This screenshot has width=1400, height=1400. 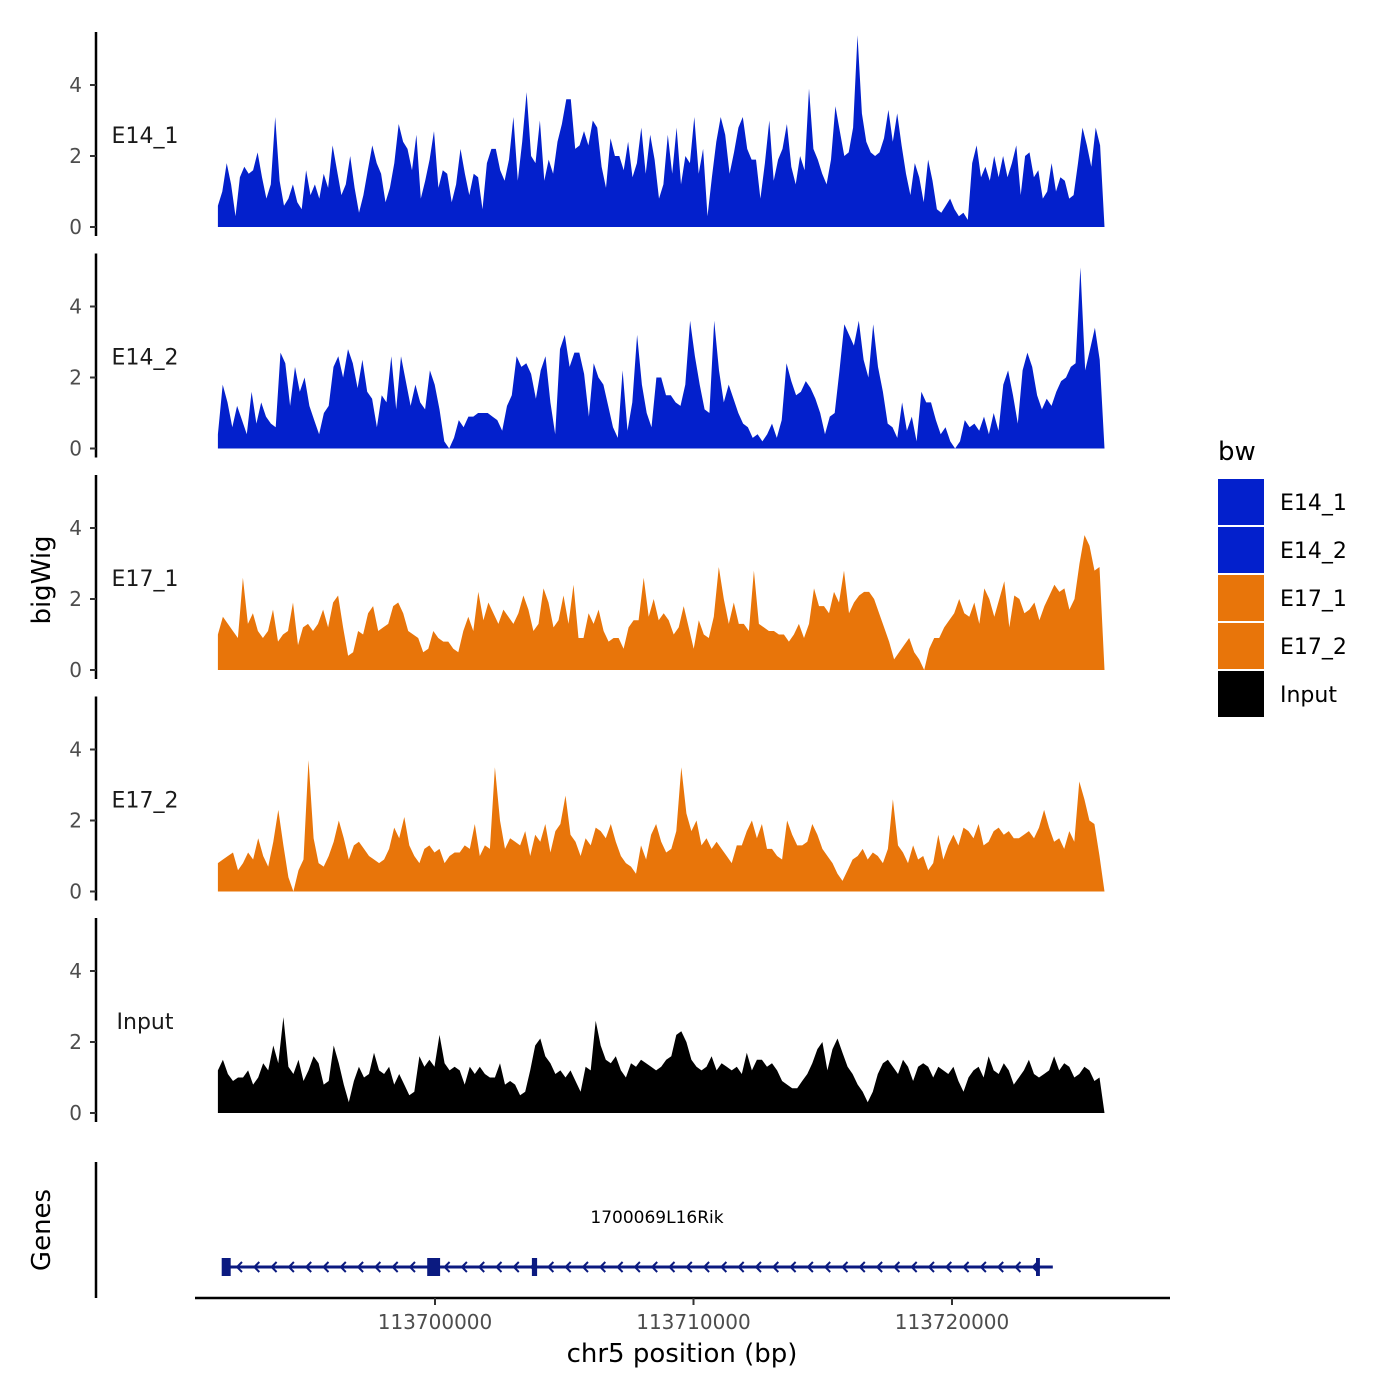 I want to click on legend-label: E17_2, so click(x=1313, y=647).